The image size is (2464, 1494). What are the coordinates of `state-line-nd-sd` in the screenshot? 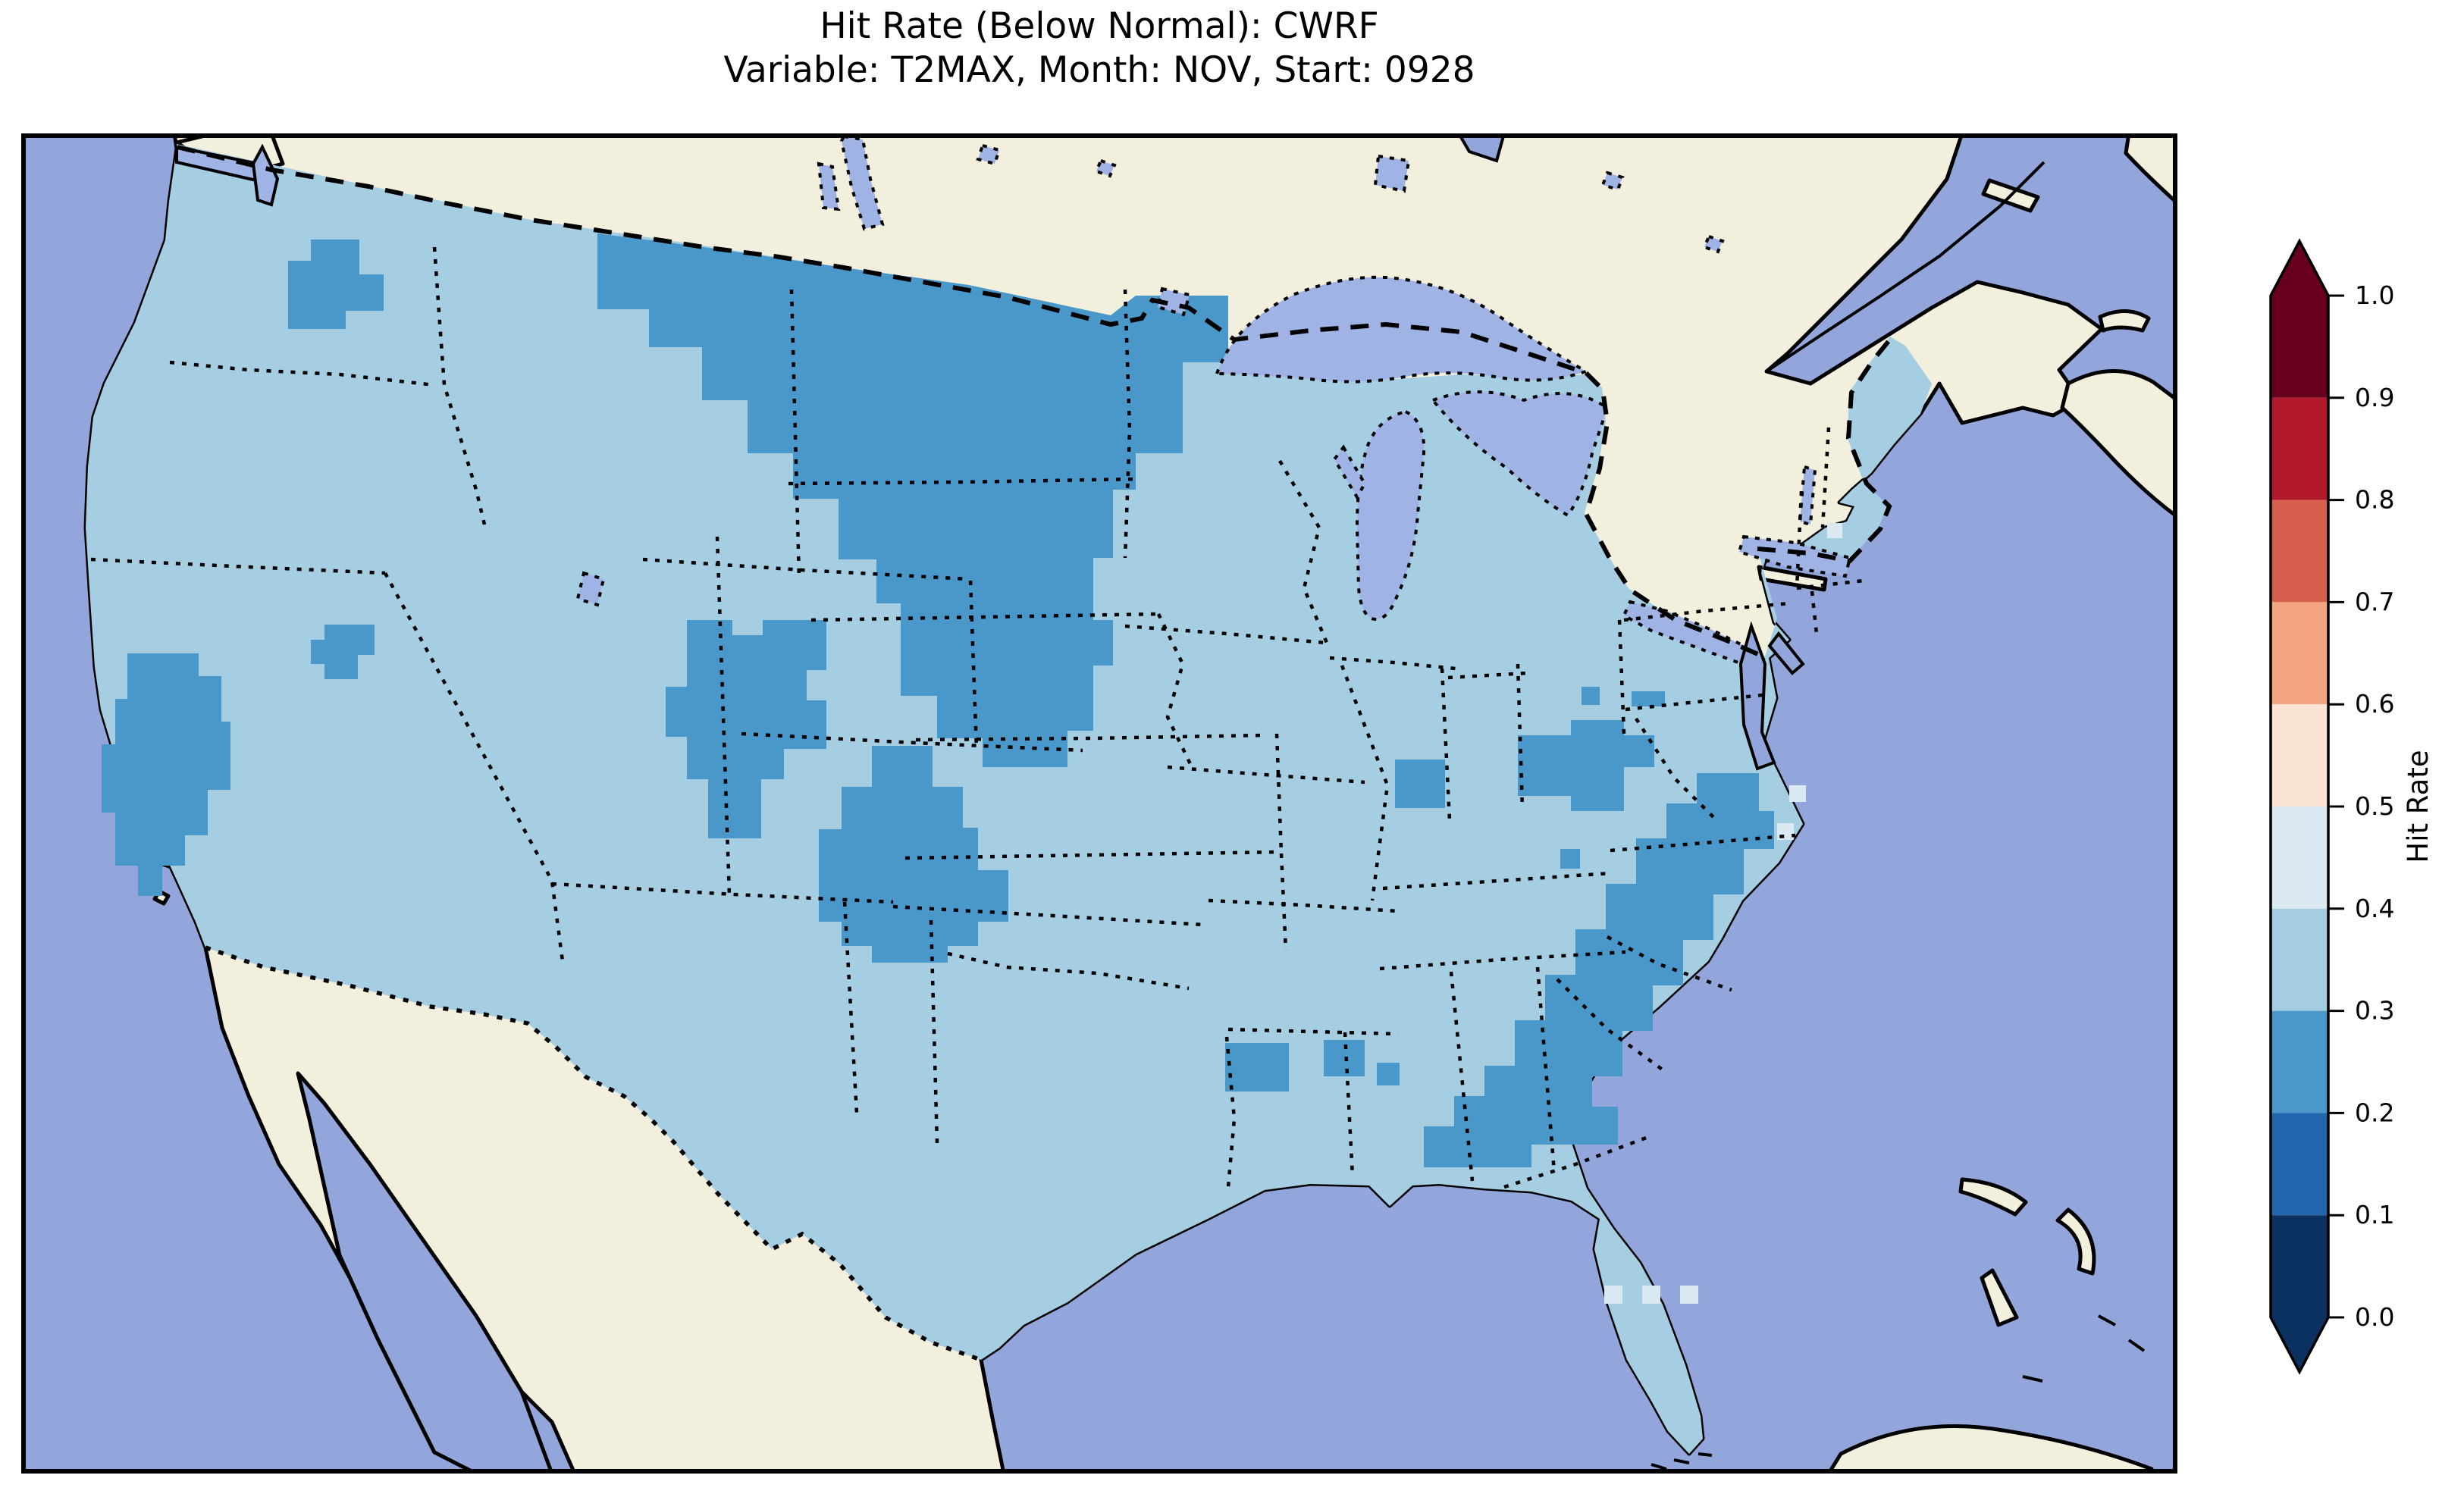 It's located at (962, 481).